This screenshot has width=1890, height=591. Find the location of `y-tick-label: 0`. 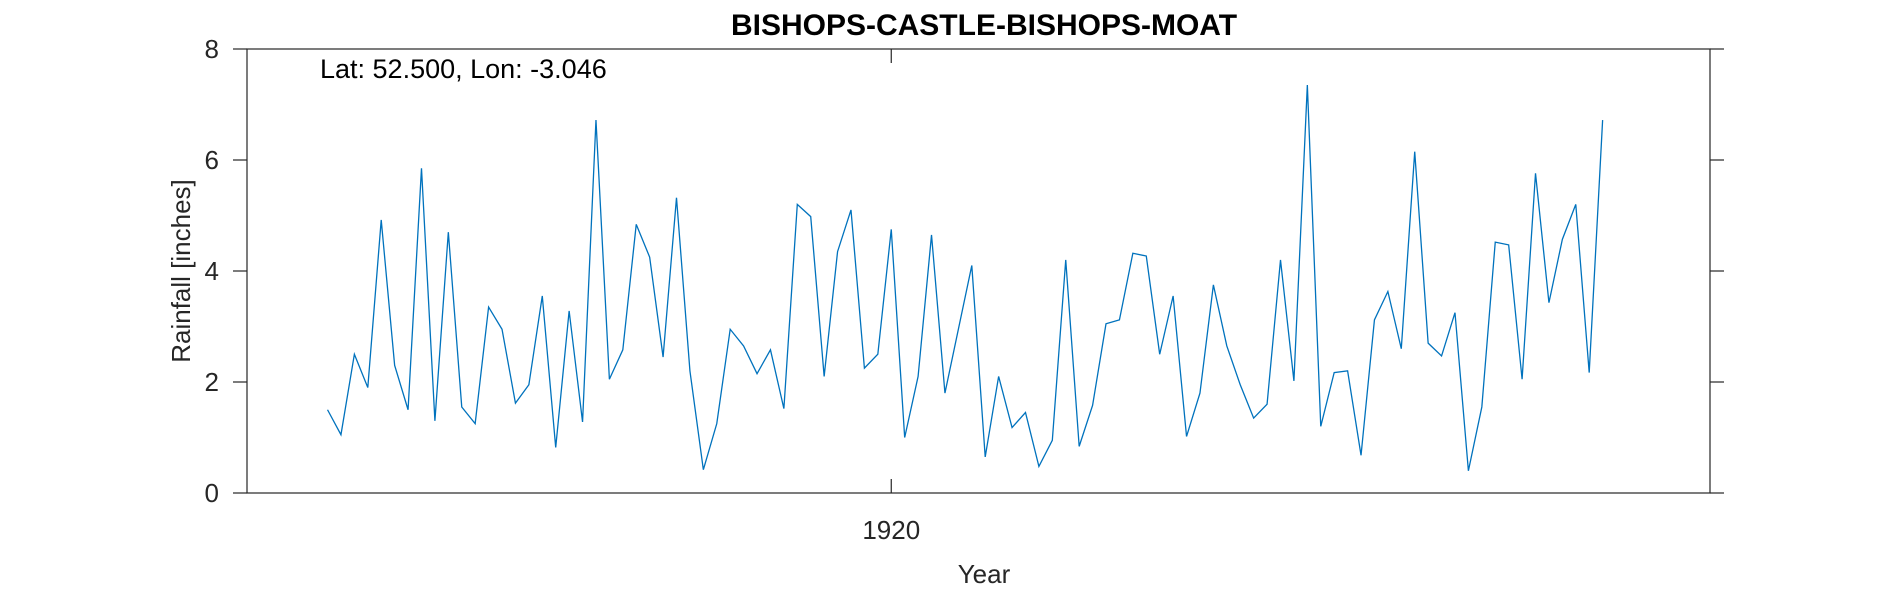

y-tick-label: 0 is located at coordinates (212, 493).